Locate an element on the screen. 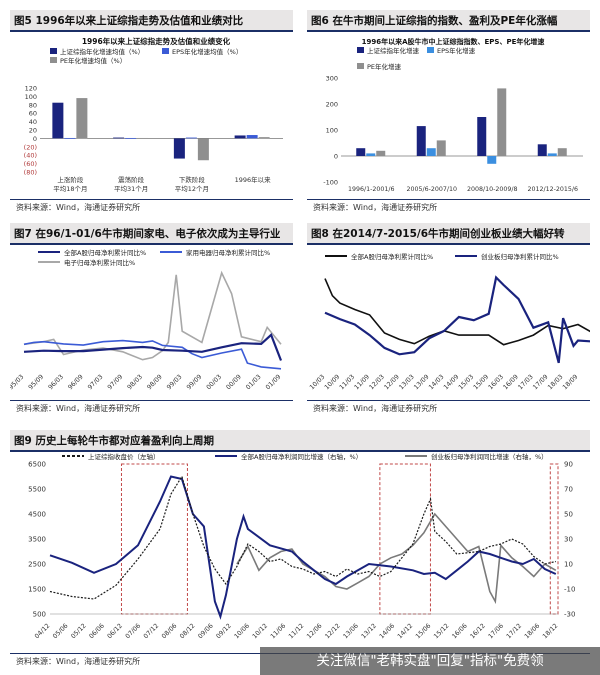 The width and height of the screenshot is (600, 675). fig8-xtick: 18/03 is located at coordinates (556, 382).